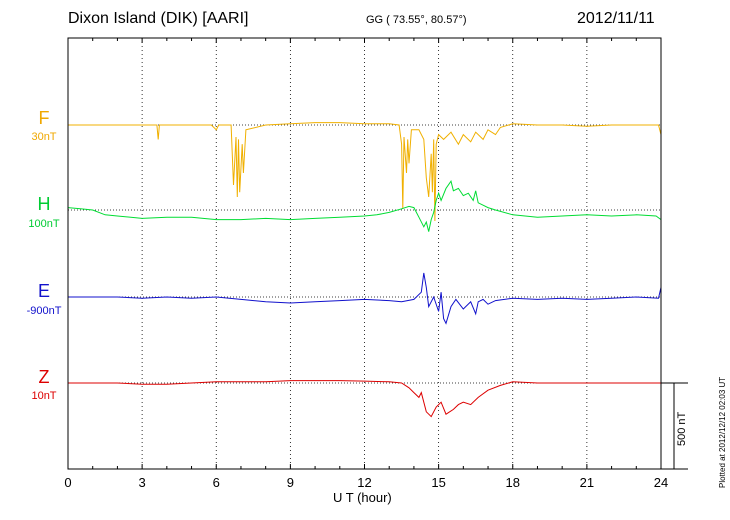 This screenshot has width=730, height=520. Describe the element at coordinates (616, 18) in the screenshot. I see `chart-date: 2012/11/11` at that location.